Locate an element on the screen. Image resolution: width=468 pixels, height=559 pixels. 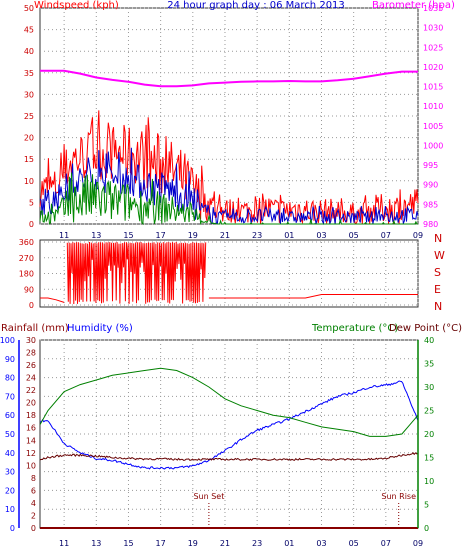
wind-tick-label: 30 is located at coordinates (29, 94).